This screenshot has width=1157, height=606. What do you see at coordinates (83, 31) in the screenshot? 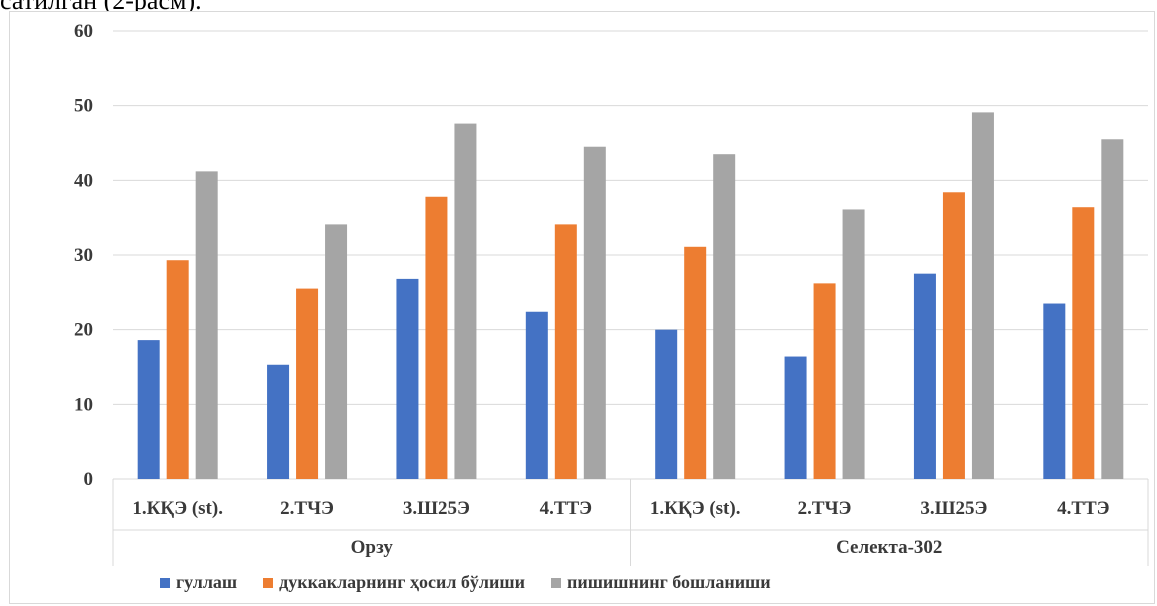
I see `y-tick-label: 60` at bounding box center [83, 31].